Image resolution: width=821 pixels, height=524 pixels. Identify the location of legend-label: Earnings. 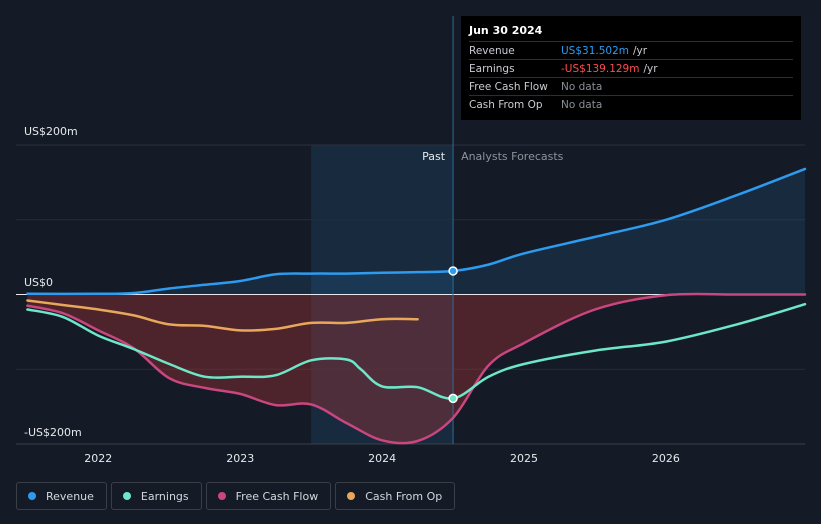
(164, 496).